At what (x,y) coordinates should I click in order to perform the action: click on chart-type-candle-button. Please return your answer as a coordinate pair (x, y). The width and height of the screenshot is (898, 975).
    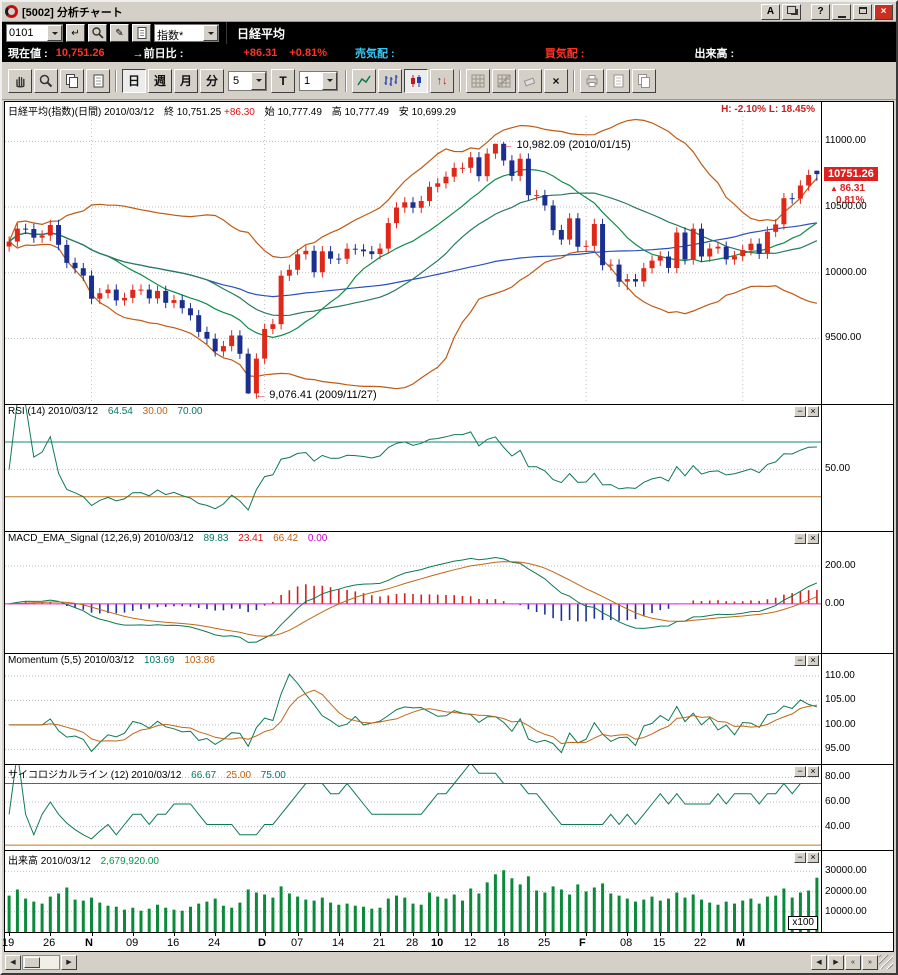
    Looking at the image, I should click on (416, 80).